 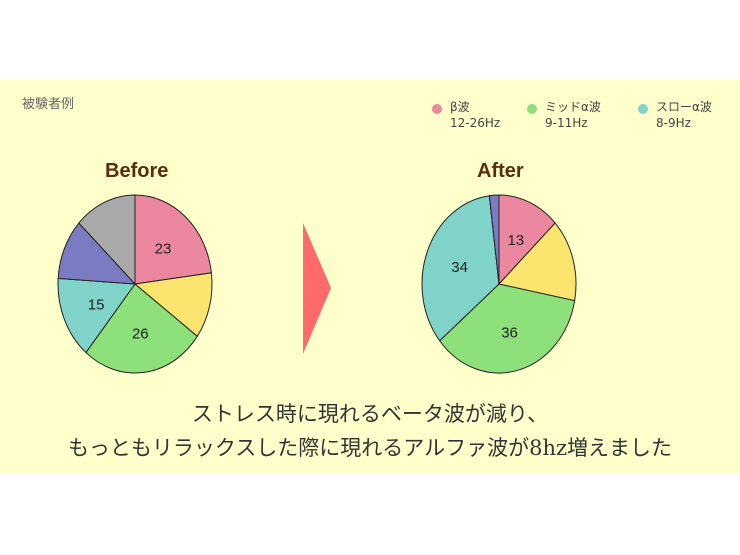 What do you see at coordinates (509, 332) in the screenshot?
I see `pie-1-label-2: 36` at bounding box center [509, 332].